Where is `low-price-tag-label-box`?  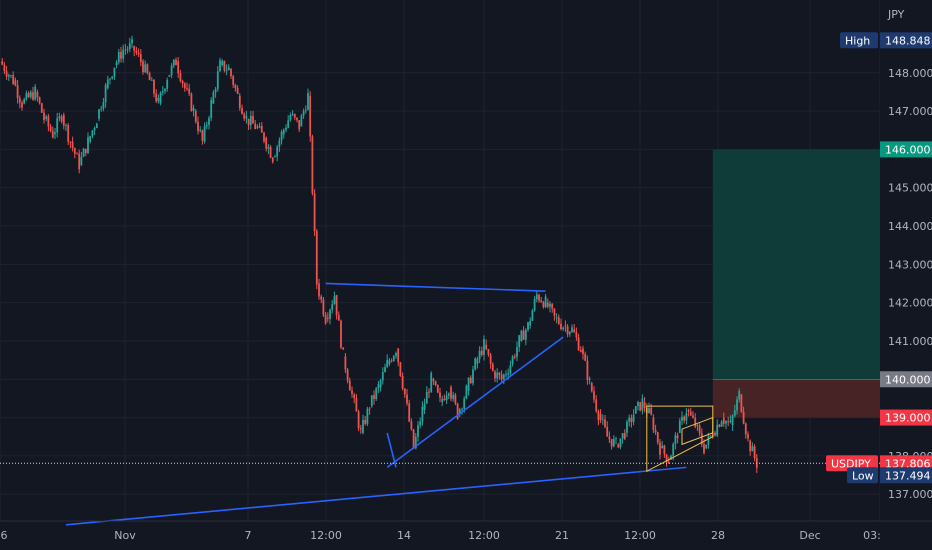
low-price-tag-label-box is located at coordinates (862, 475).